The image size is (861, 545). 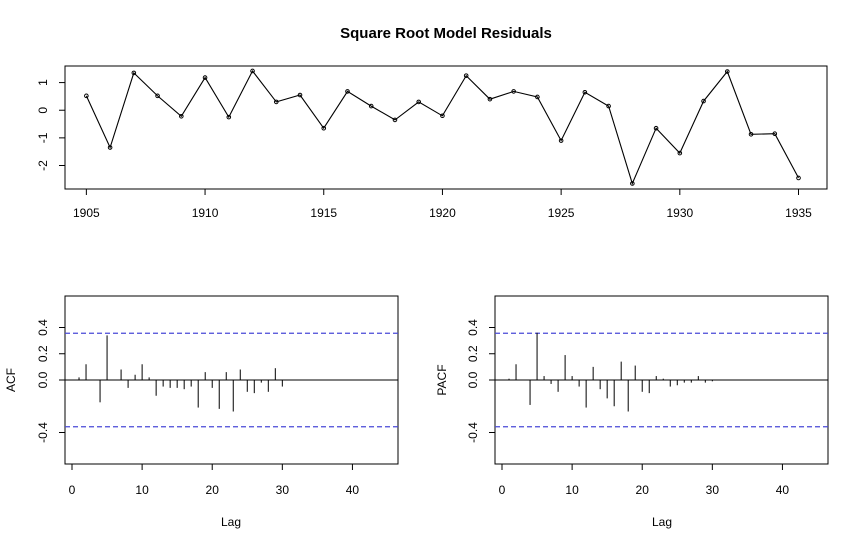 What do you see at coordinates (473, 327) in the screenshot?
I see `pacf-y-tick-label: 0.4` at bounding box center [473, 327].